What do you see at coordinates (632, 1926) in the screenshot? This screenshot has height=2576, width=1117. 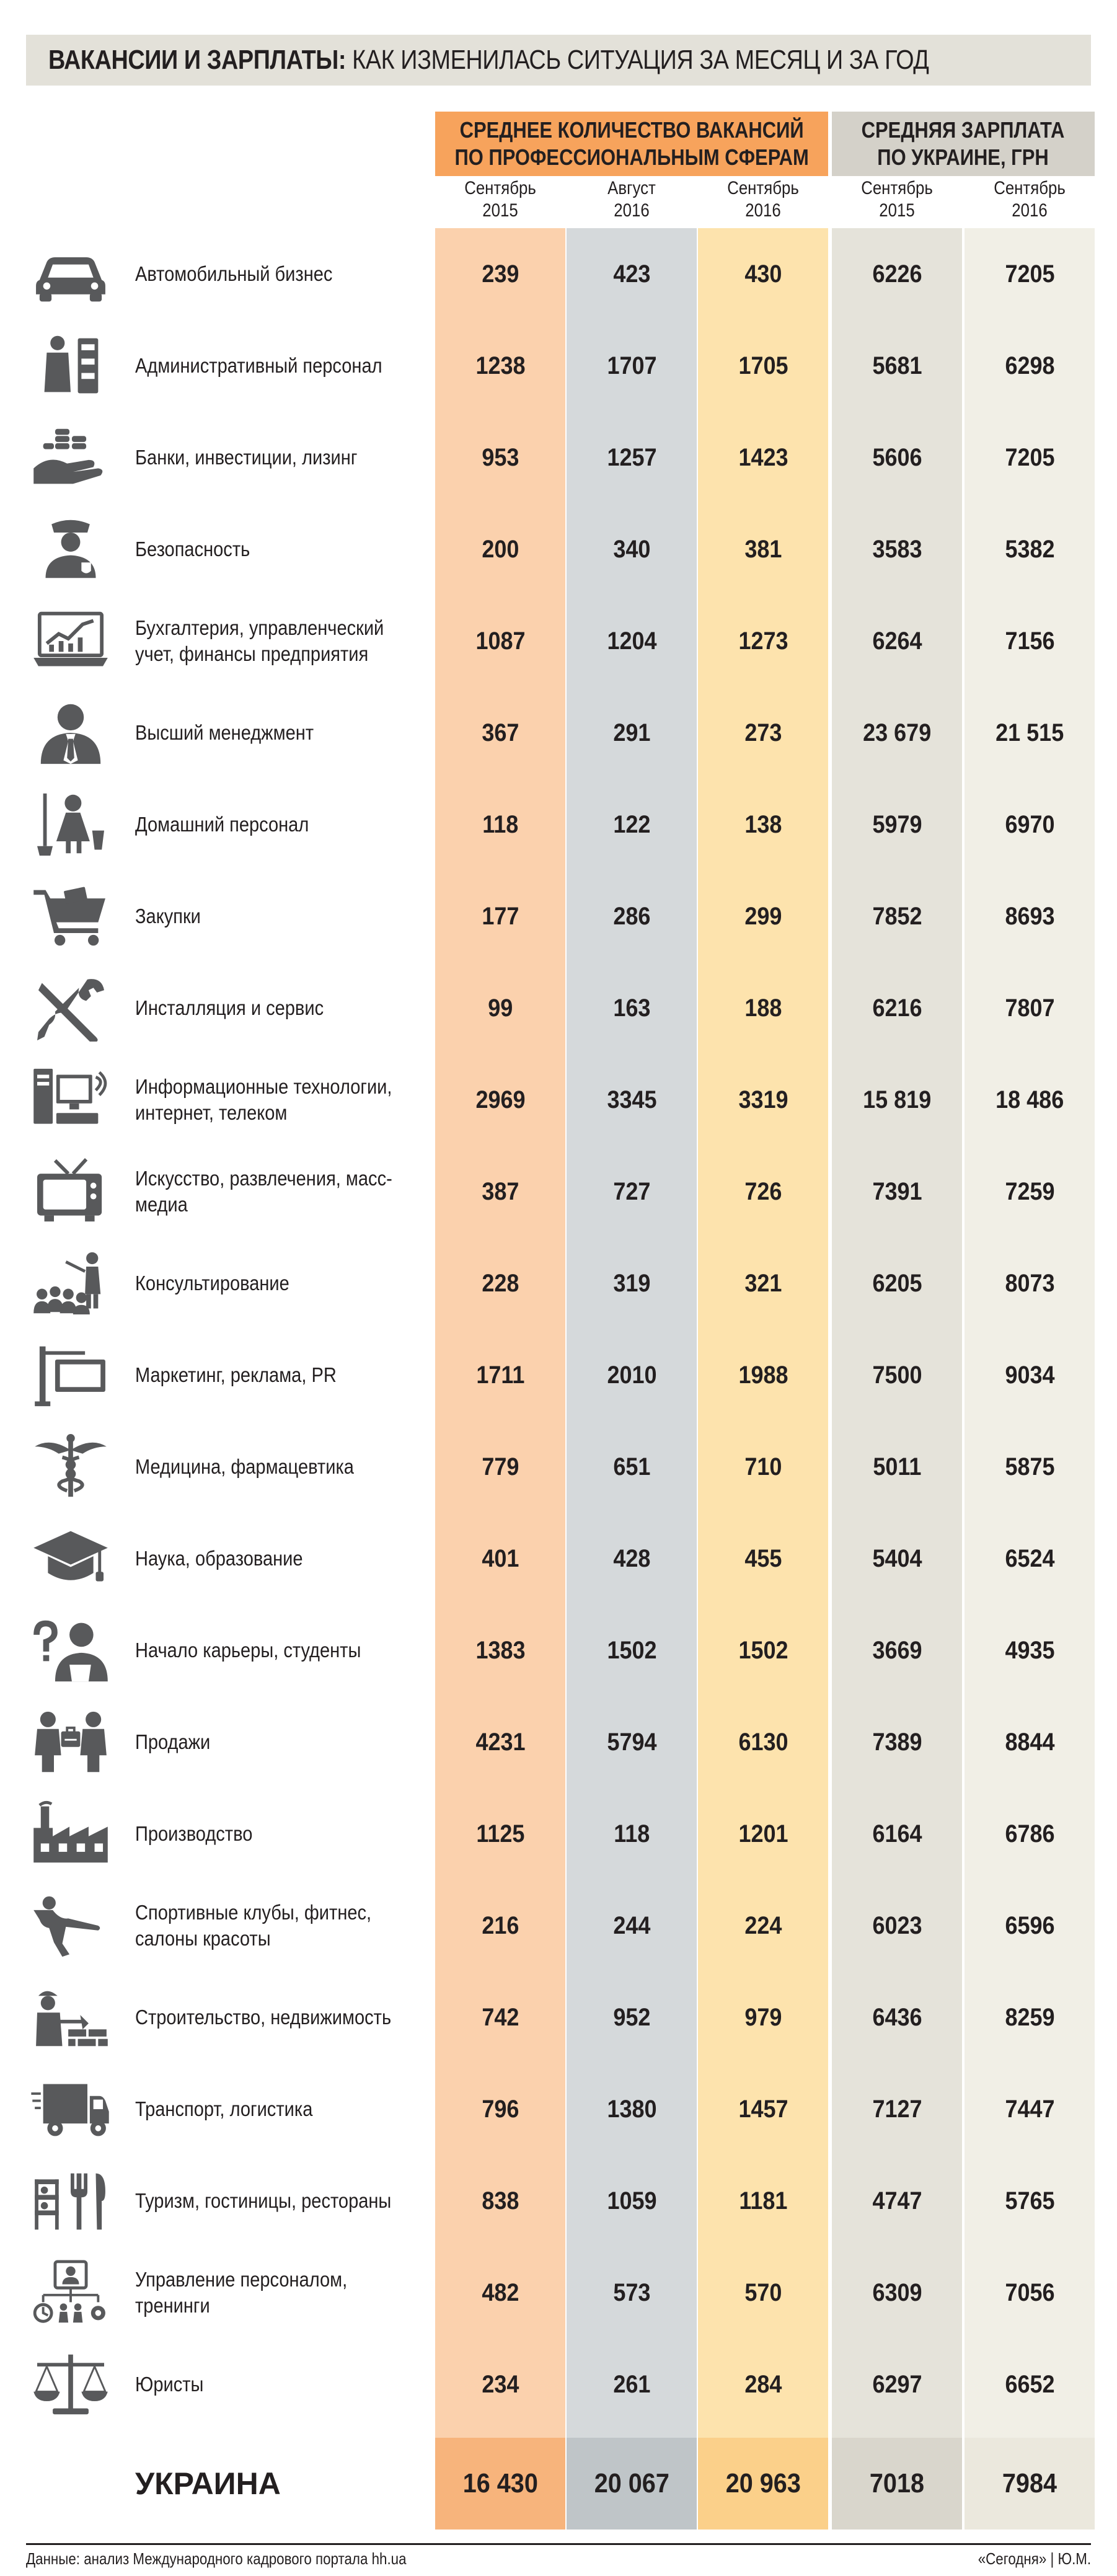 I see `table-cell: 244` at bounding box center [632, 1926].